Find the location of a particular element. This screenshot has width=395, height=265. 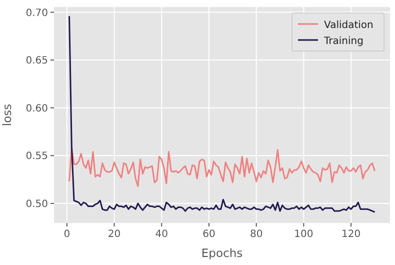

legend-label: Training is located at coordinates (343, 41).